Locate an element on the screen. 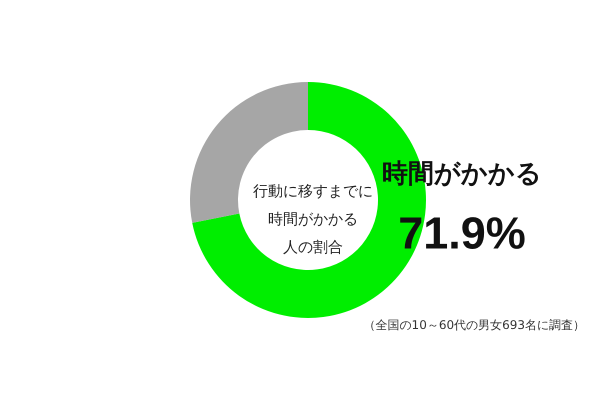 The width and height of the screenshot is (600, 400). text: （全国の10～60代の男女693名に調査） is located at coordinates (475, 325).